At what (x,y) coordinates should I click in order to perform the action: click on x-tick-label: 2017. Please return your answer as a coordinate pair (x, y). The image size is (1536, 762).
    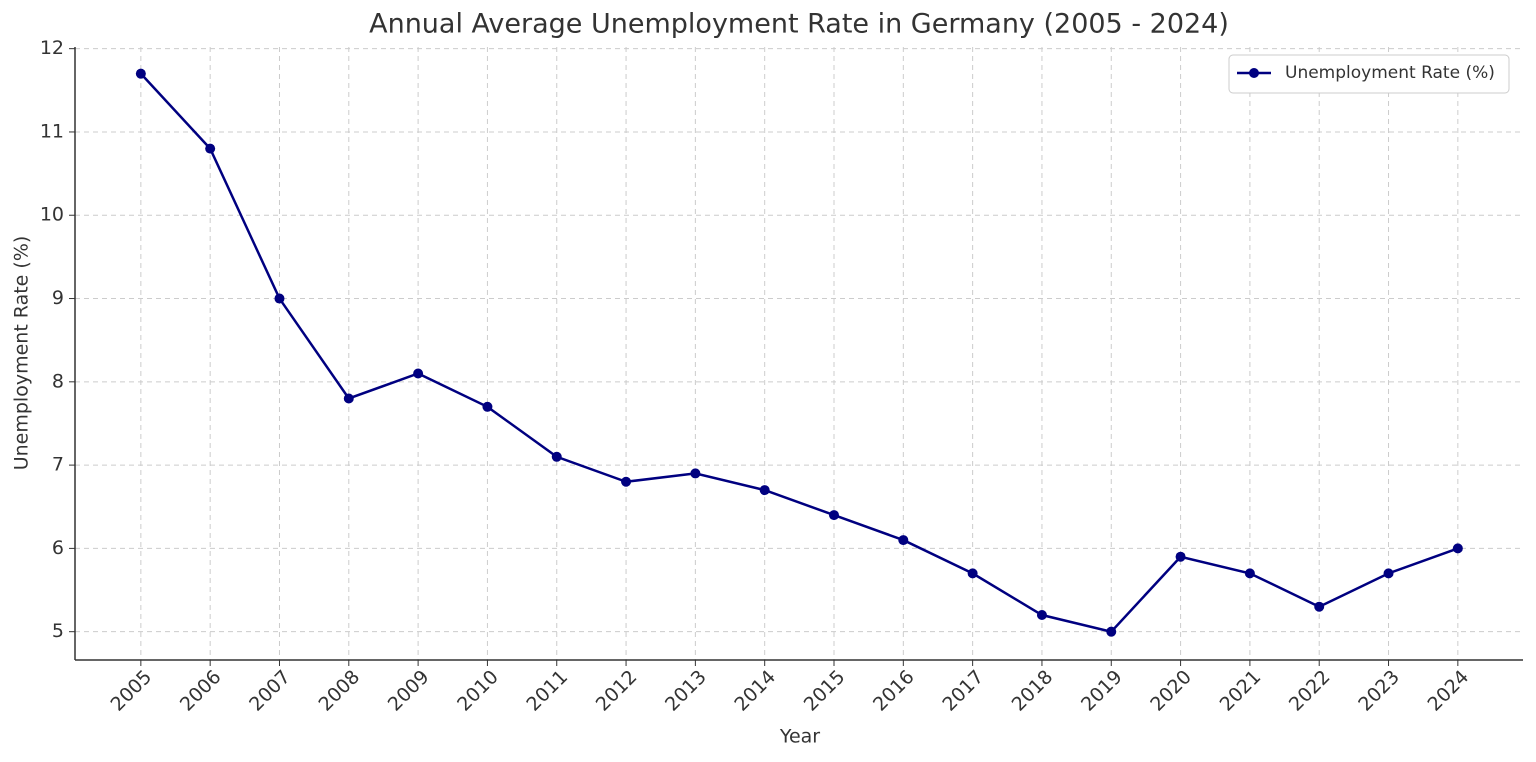
    Looking at the image, I should click on (963, 691).